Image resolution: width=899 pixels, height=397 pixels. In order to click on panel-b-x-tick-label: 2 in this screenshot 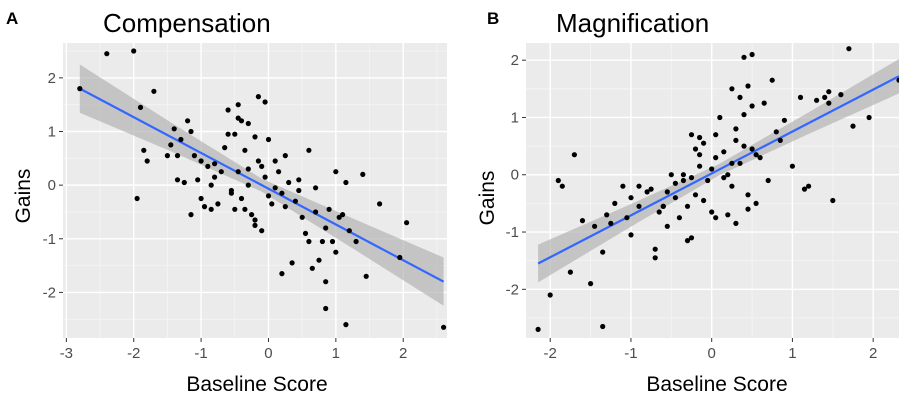, I will do `click(873, 353)`.